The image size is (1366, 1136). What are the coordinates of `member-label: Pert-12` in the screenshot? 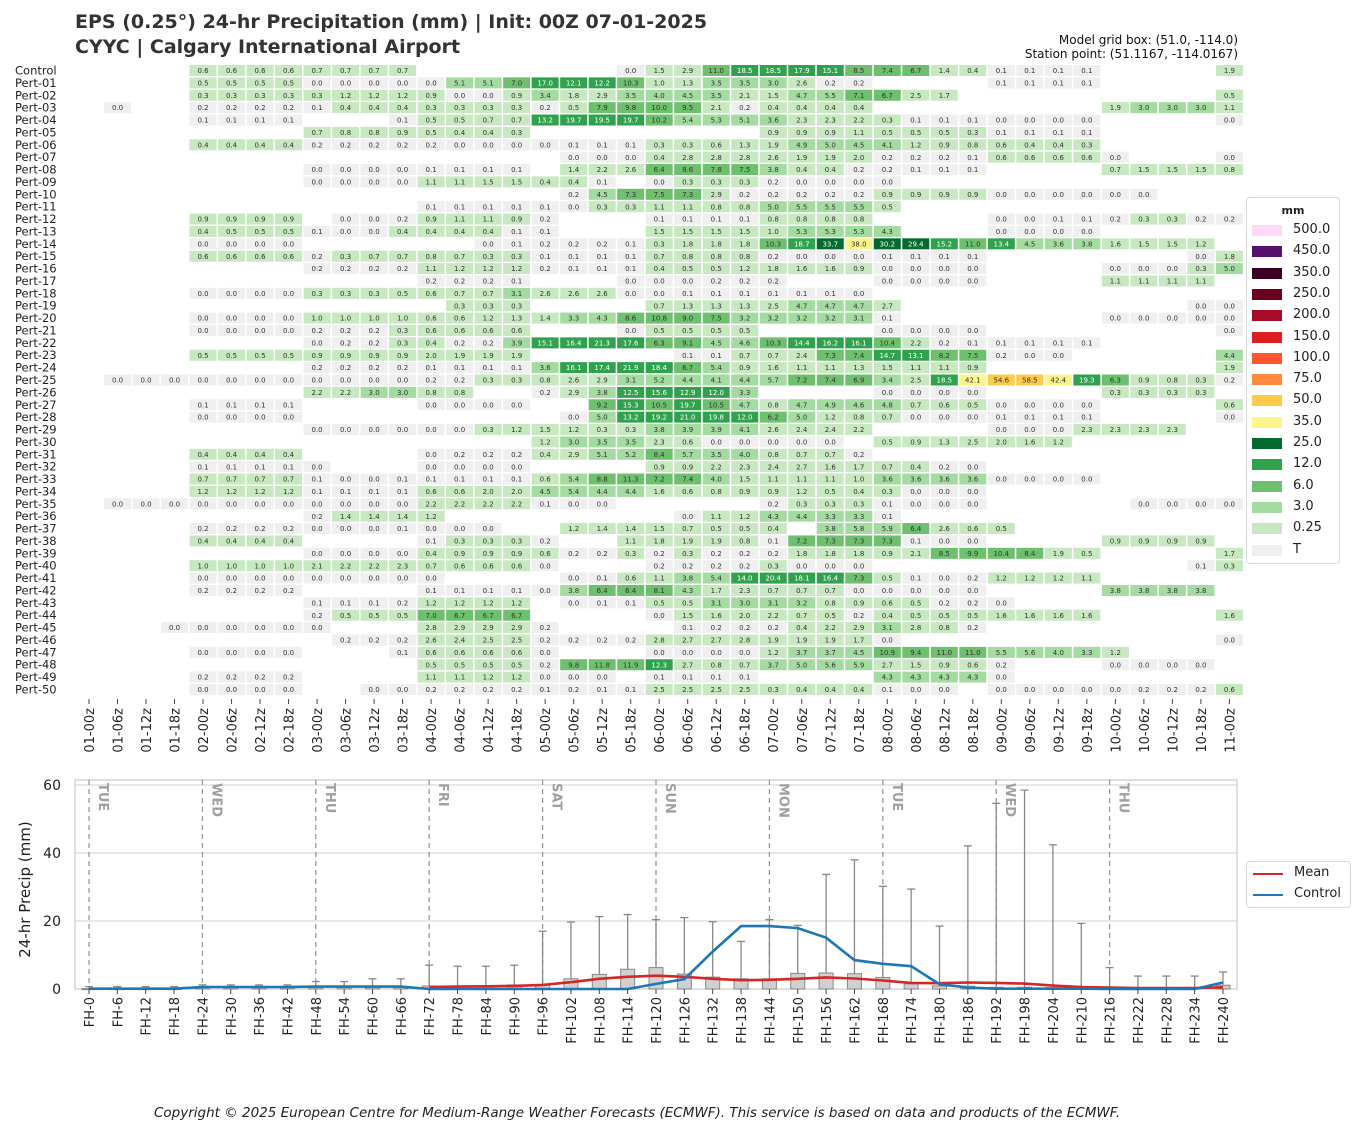 It's located at (36, 219).